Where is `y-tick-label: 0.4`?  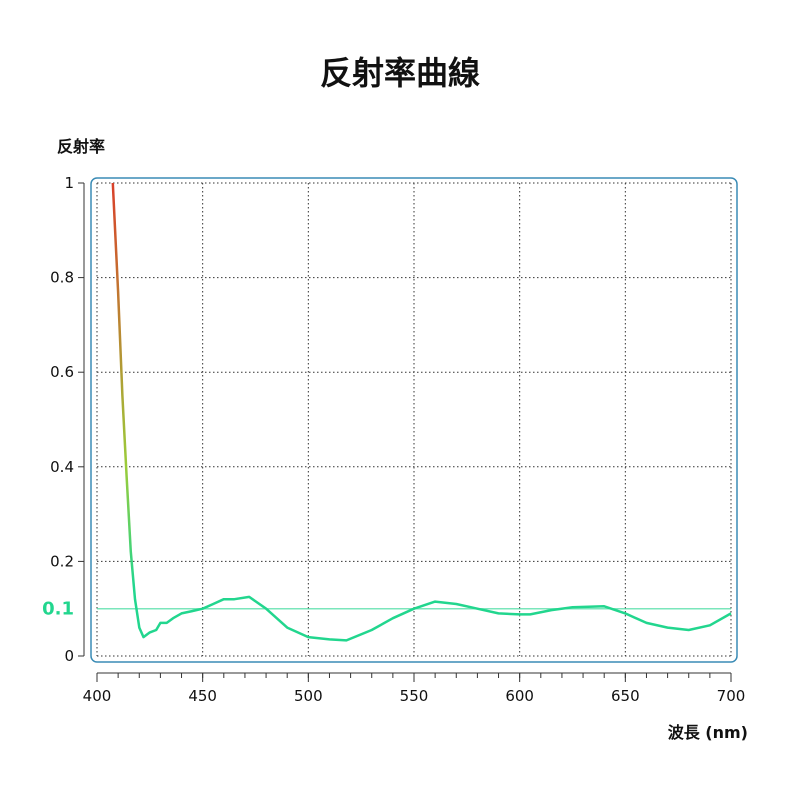 y-tick-label: 0.4 is located at coordinates (62, 467).